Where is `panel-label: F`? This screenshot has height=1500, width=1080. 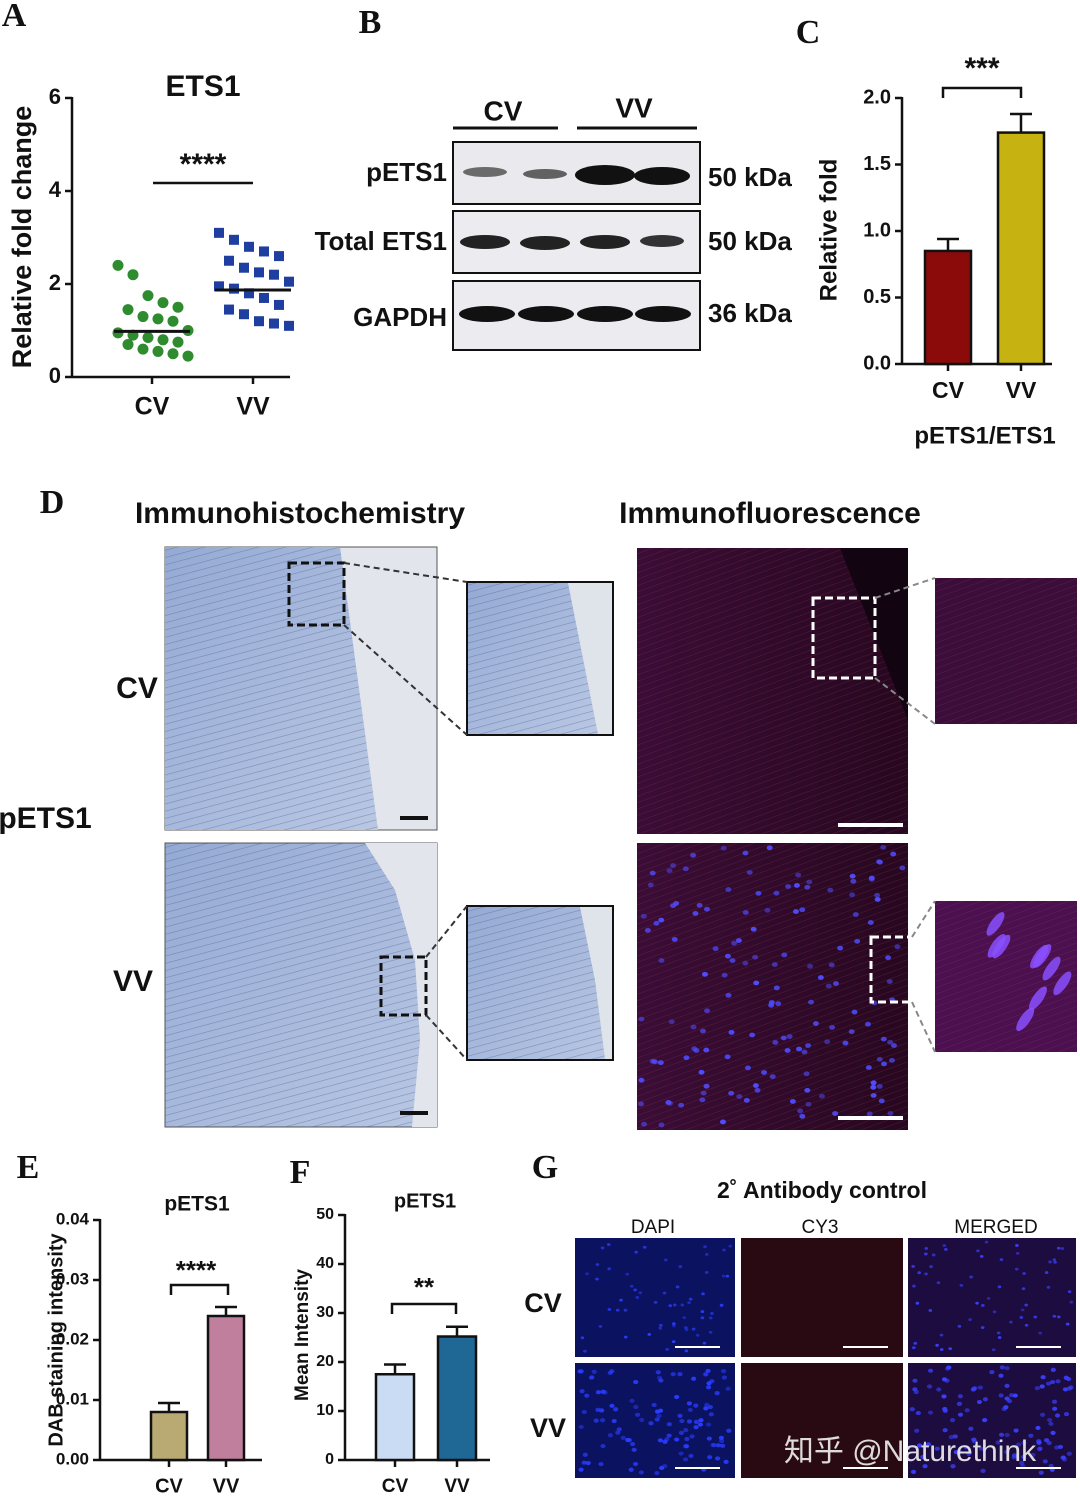 panel-label: F is located at coordinates (300, 1172).